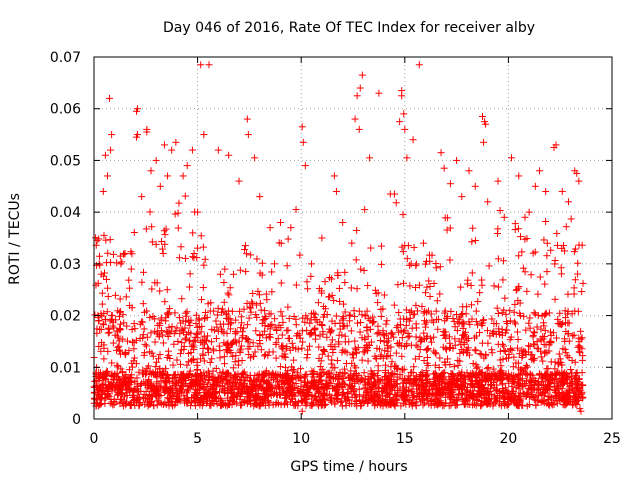 The height and width of the screenshot is (480, 640). What do you see at coordinates (508, 439) in the screenshot?
I see `x-tick-label: 20` at bounding box center [508, 439].